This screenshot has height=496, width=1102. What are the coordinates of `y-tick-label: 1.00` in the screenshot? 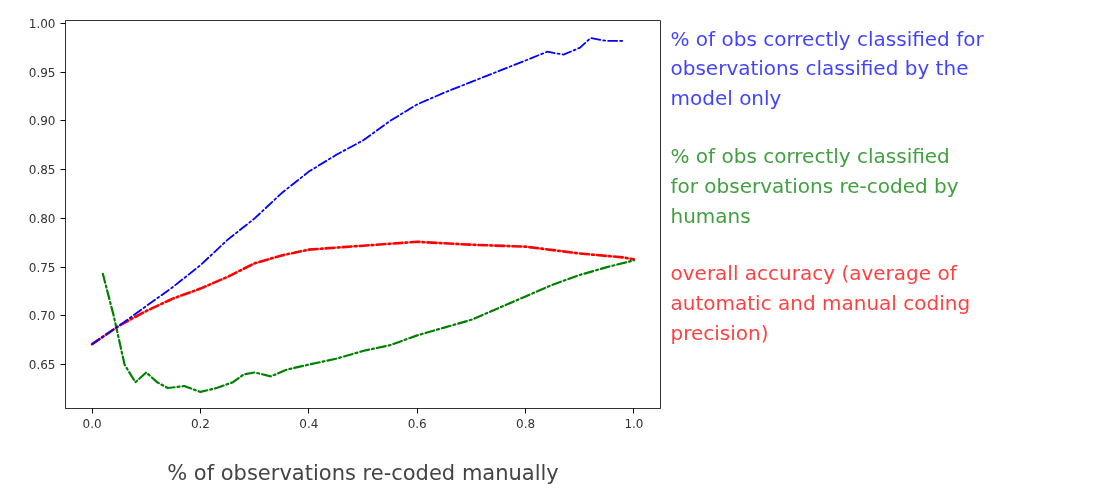 It's located at (42, 23).